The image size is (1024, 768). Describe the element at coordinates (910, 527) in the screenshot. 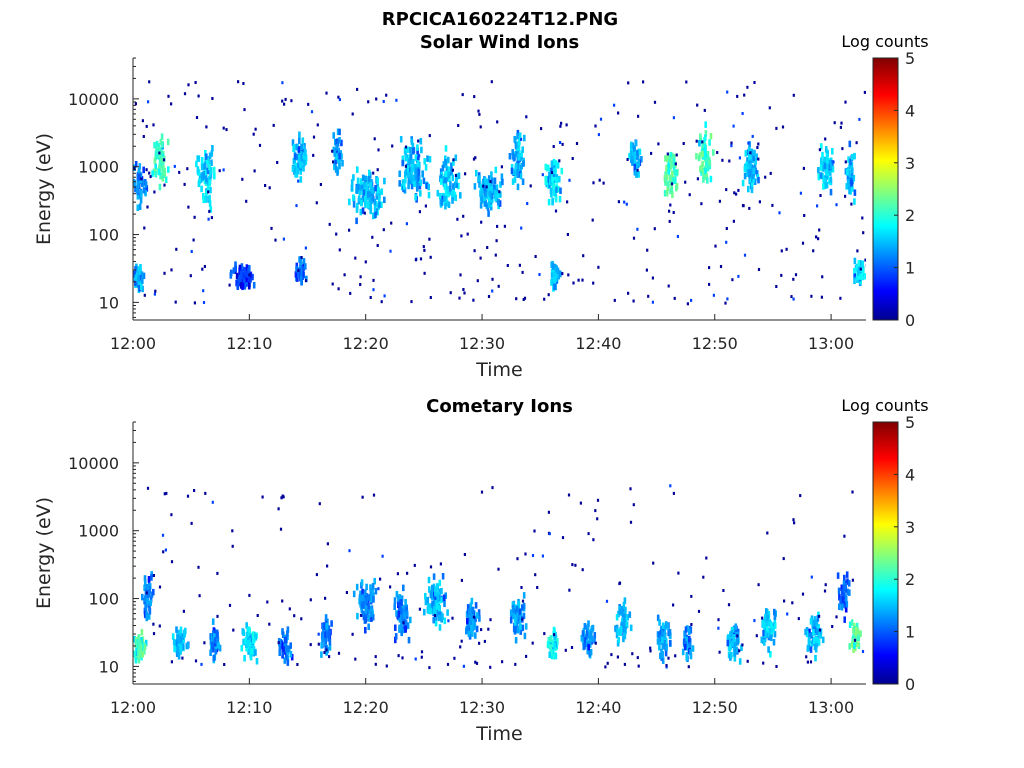

I see `colorbar-tick-label: 3` at that location.